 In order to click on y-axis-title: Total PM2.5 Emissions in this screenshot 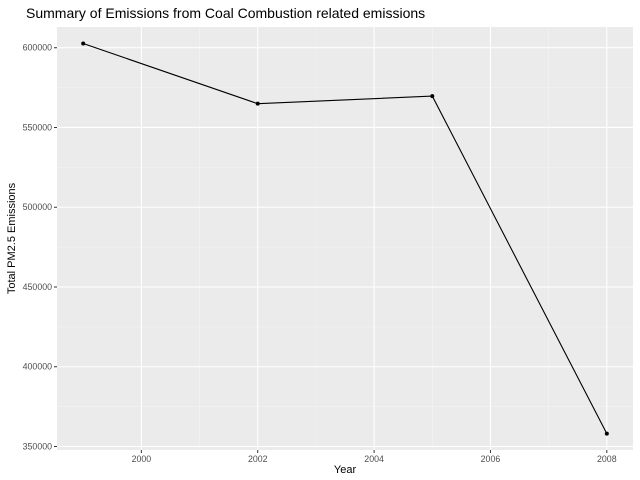, I will do `click(12, 238)`.